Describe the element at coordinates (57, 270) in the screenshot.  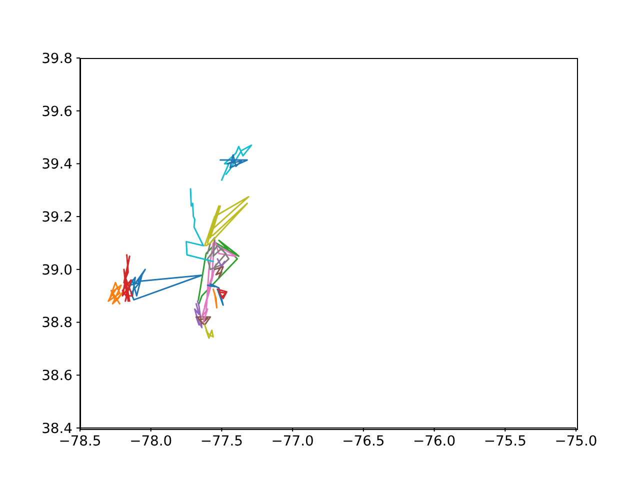
I see `y-tick-label: 39.0` at that location.